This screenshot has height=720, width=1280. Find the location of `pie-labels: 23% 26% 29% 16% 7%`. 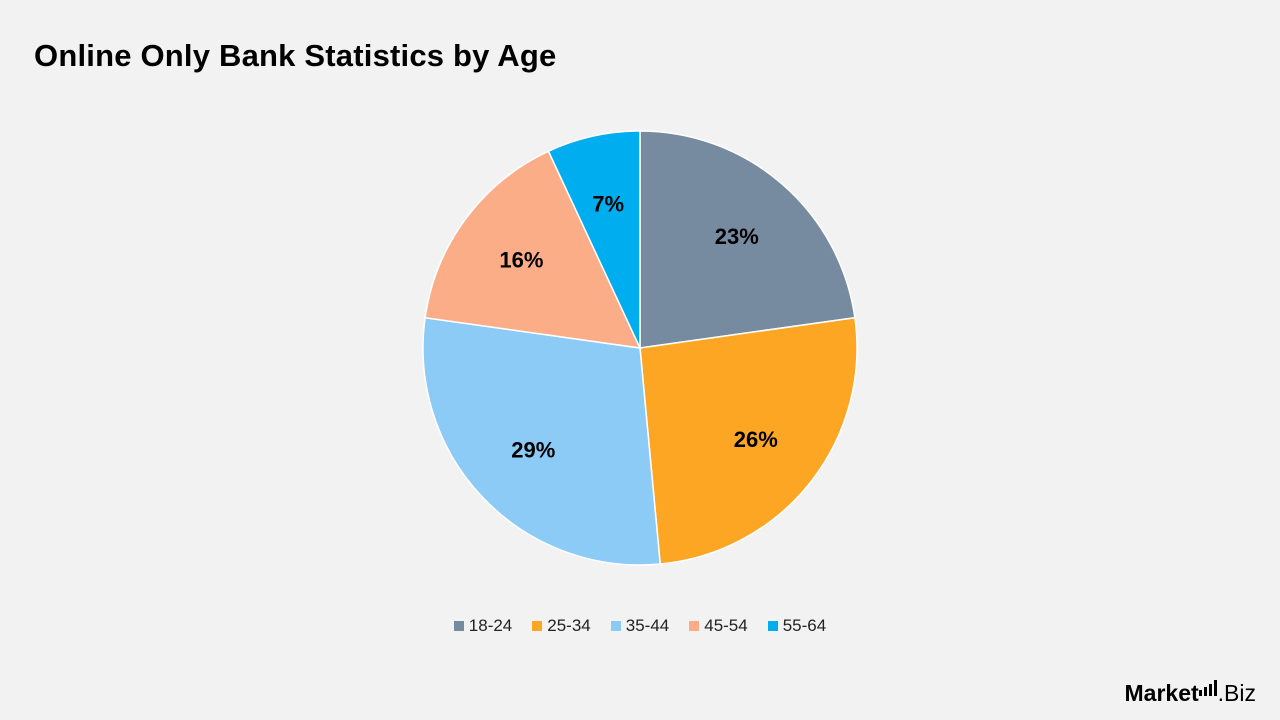

pie-labels: 23% 26% 29% 16% 7% is located at coordinates (638, 326).